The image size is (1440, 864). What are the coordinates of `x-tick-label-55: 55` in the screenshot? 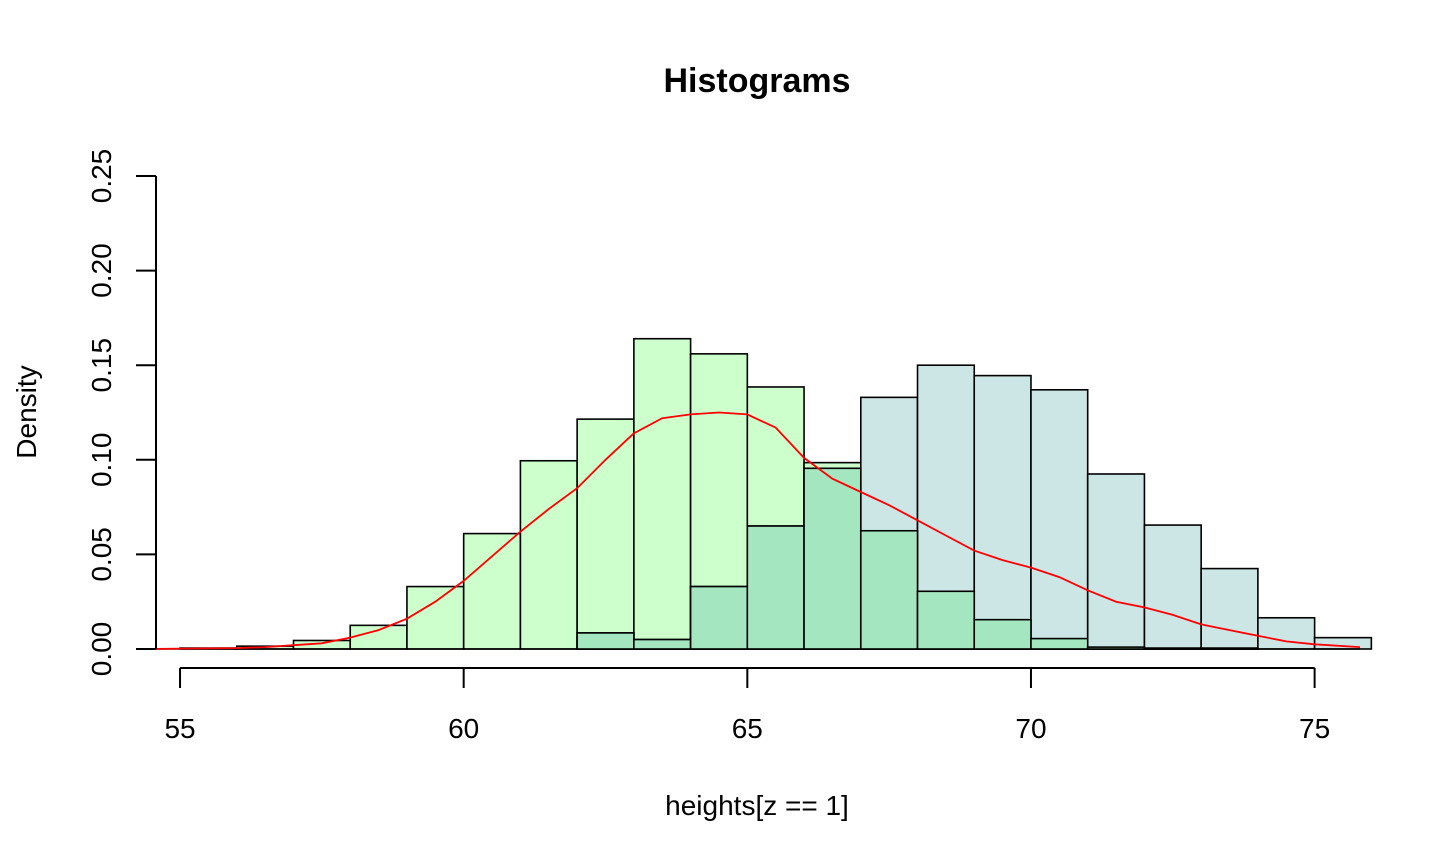 It's located at (179, 728).